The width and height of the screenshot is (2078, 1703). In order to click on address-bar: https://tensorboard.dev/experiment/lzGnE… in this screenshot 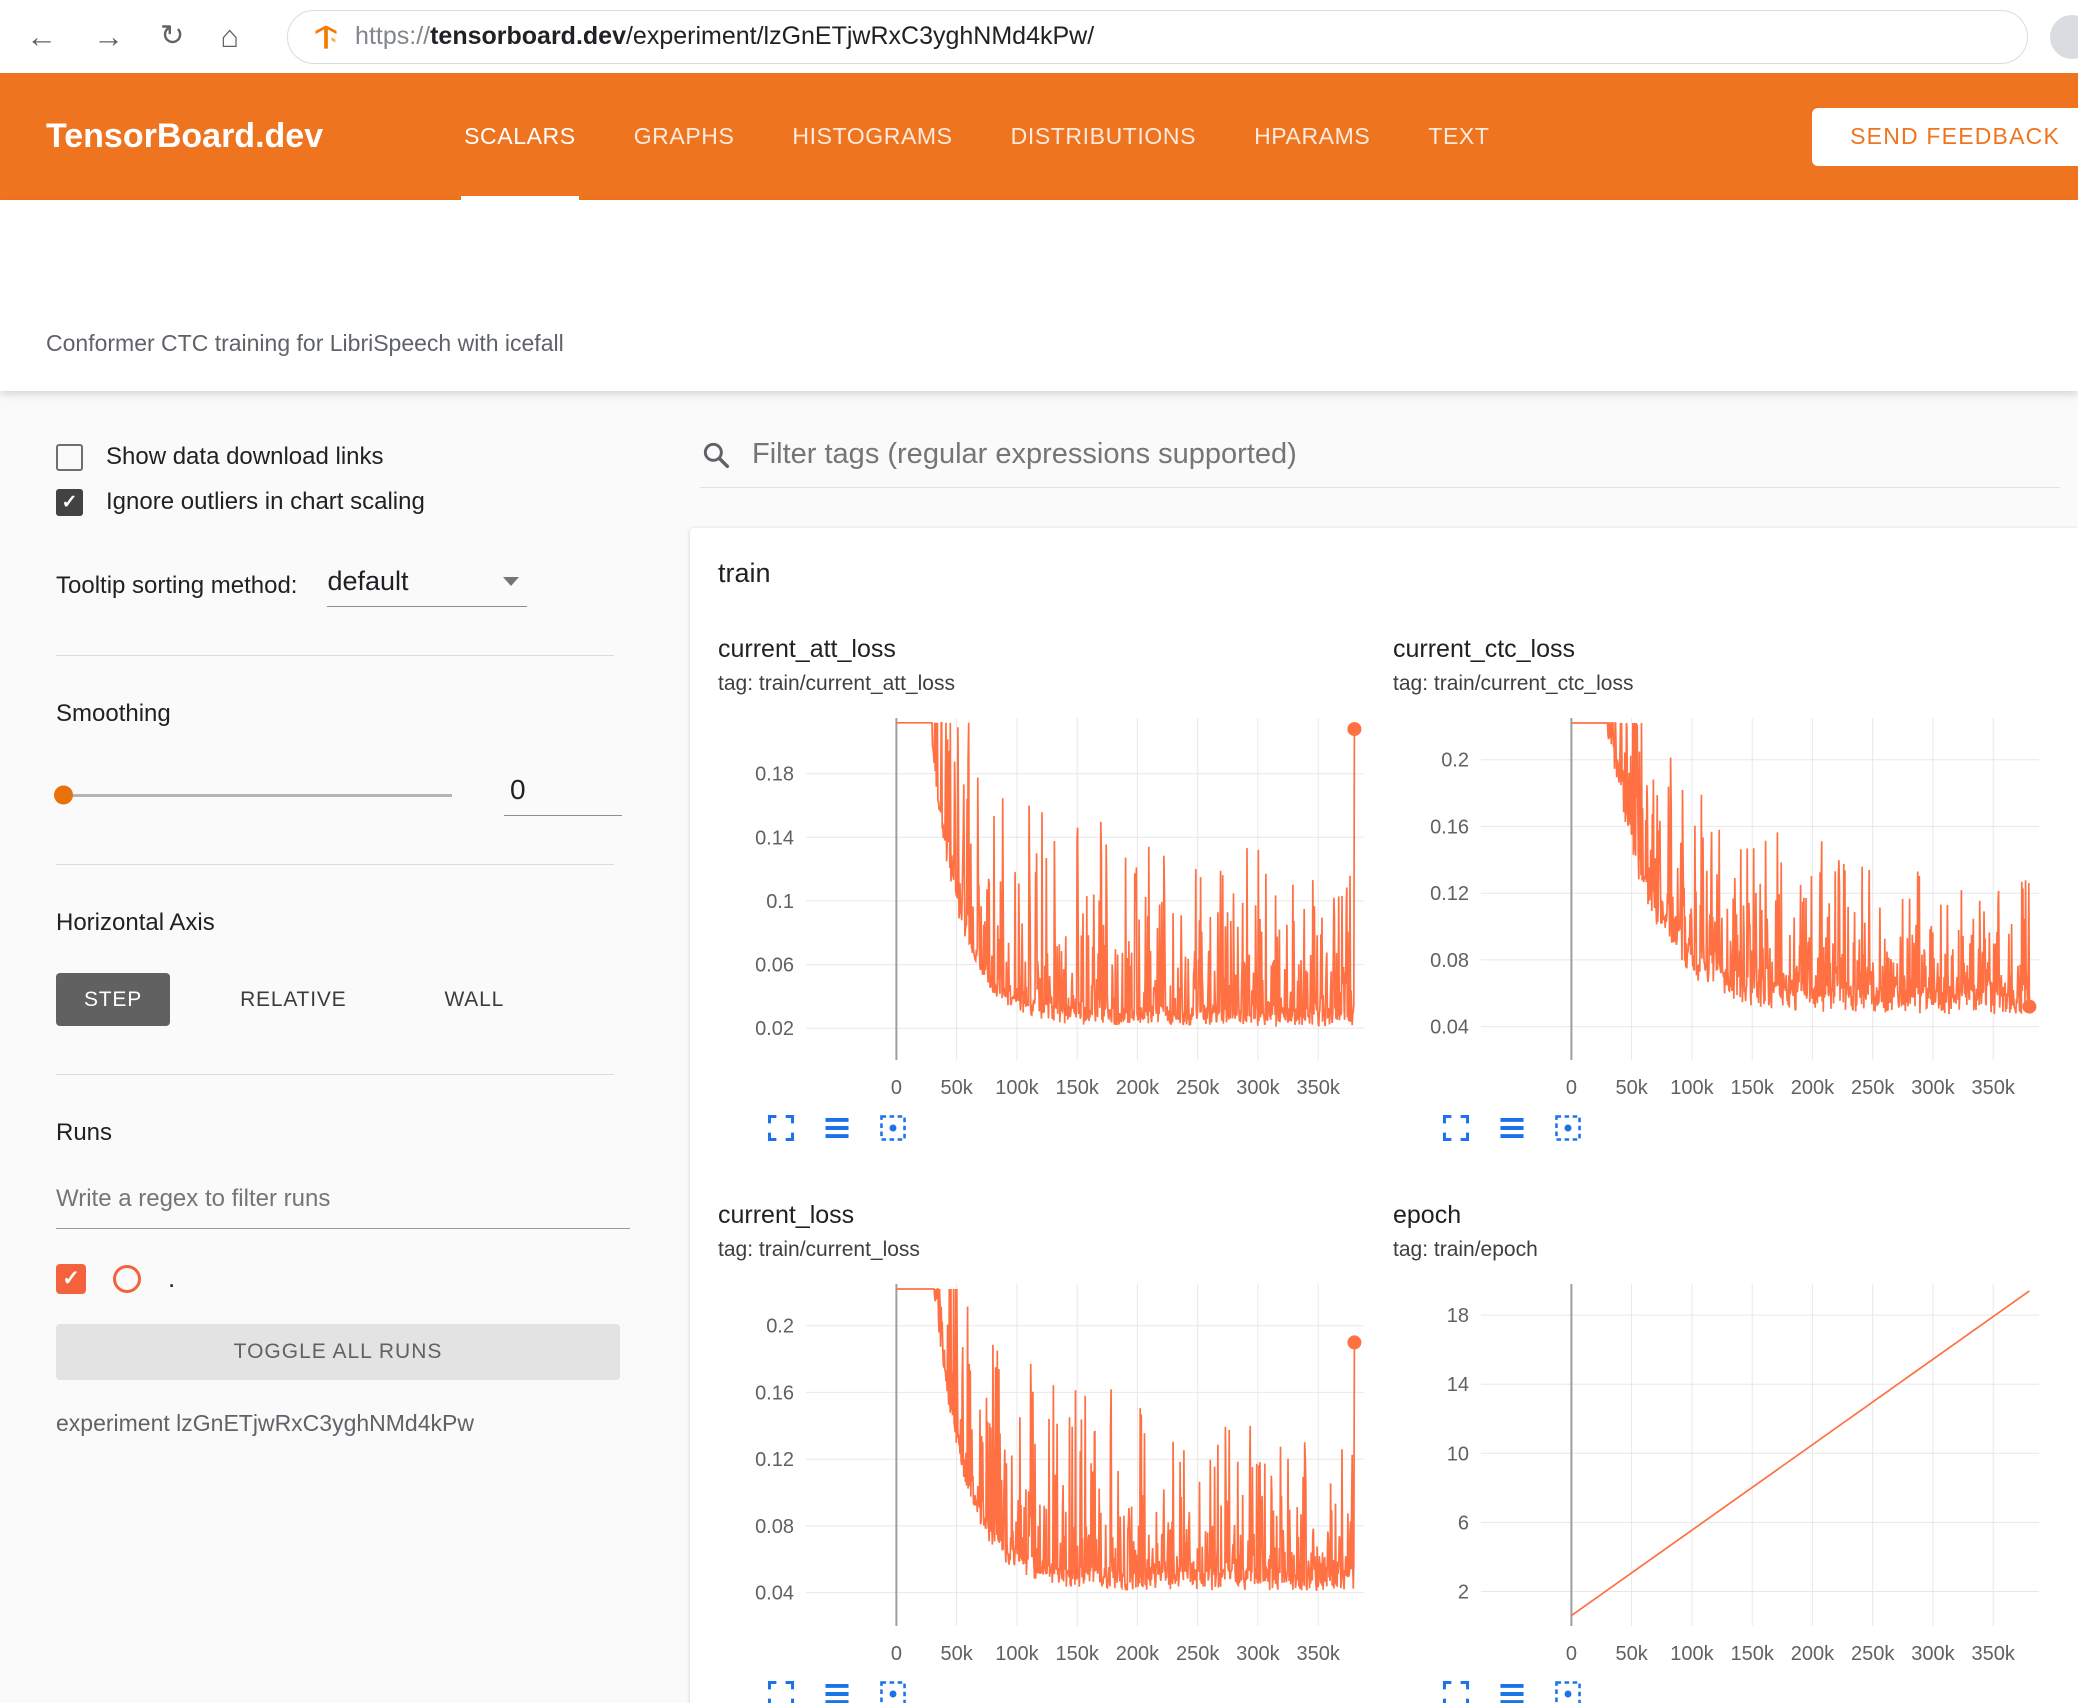, I will do `click(1157, 36)`.